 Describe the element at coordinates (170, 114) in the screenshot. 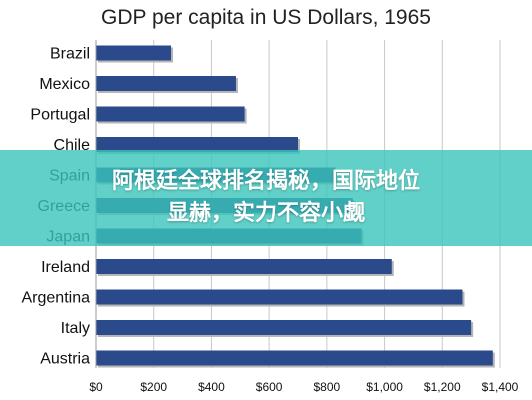

I see `bar-portugal` at that location.